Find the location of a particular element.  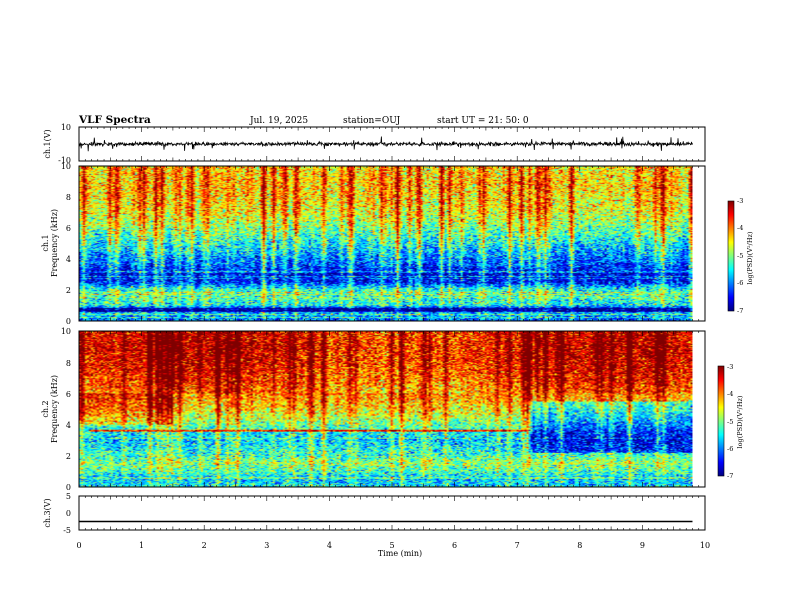

station-label: station=OUJ is located at coordinates (372, 121).